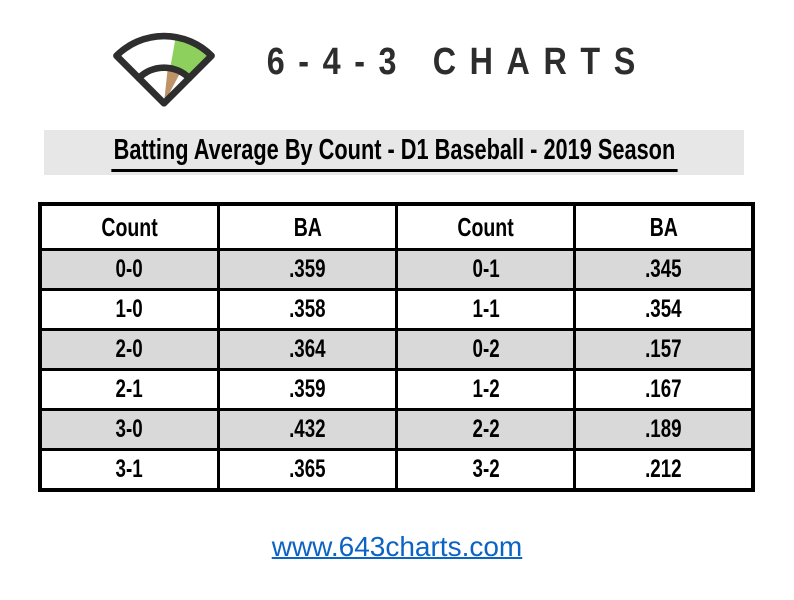  I want to click on table-cell-value: 2-1, so click(129, 389).